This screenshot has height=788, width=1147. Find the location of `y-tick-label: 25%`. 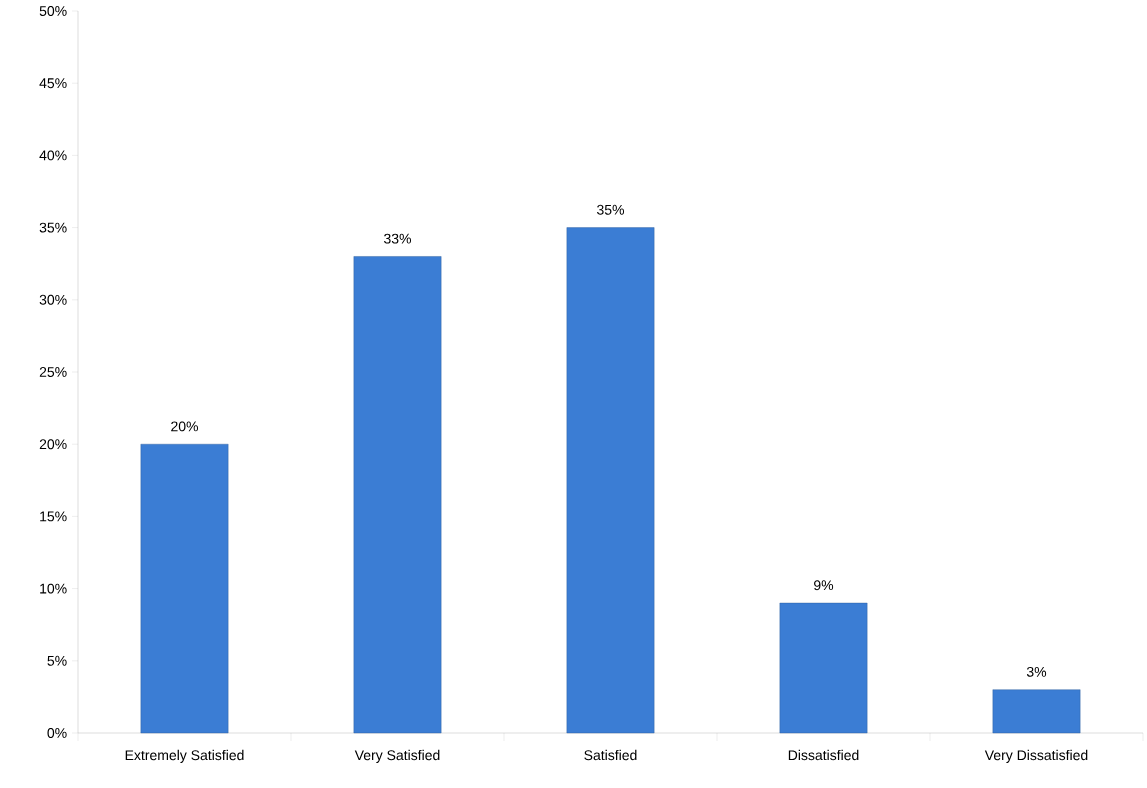

y-tick-label: 25% is located at coordinates (53, 372).